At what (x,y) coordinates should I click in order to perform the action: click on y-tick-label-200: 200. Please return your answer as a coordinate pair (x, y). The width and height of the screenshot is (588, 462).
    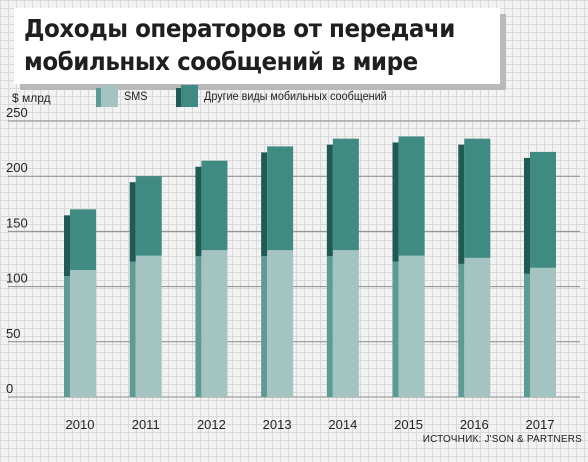
    Looking at the image, I should click on (17, 167).